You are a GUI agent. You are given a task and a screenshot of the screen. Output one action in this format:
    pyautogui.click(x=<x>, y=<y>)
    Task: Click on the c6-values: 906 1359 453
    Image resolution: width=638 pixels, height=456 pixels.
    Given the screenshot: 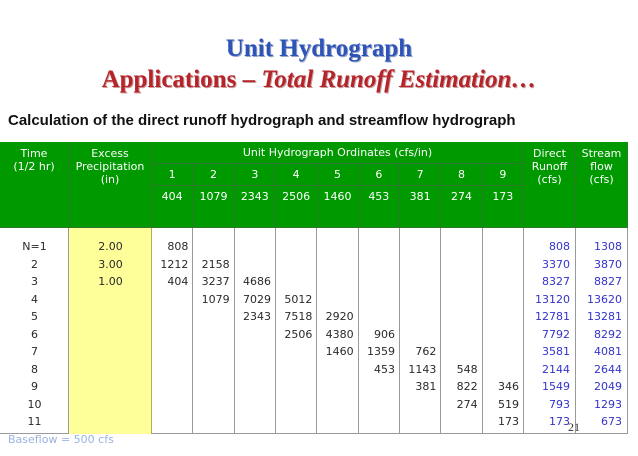 What is the action you would take?
    pyautogui.click(x=379, y=334)
    